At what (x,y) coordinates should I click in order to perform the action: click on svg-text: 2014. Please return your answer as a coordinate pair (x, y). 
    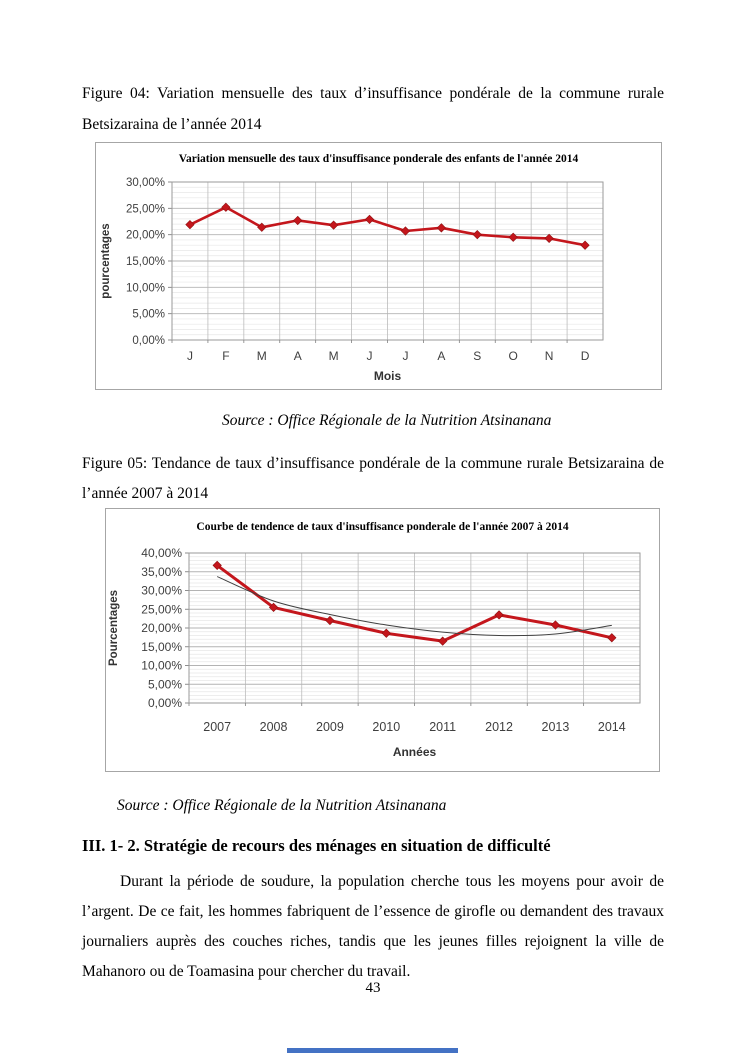
    Looking at the image, I should click on (612, 727).